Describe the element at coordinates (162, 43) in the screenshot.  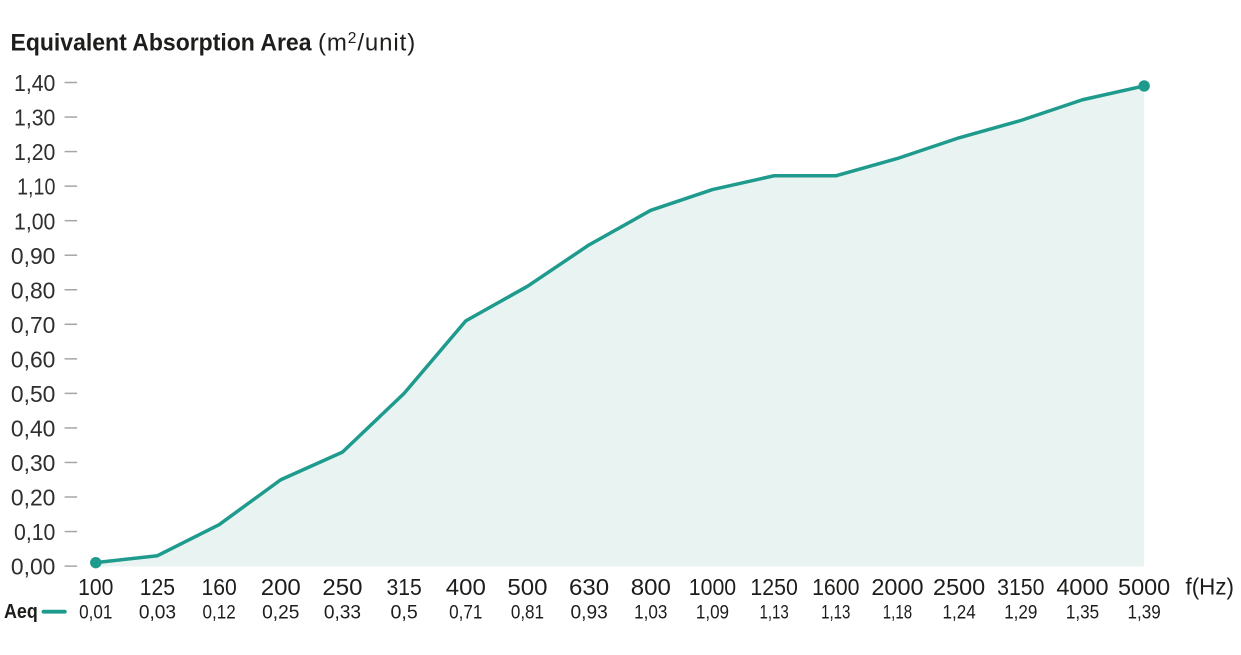
I see `svg-text: Equivalent Absorption Area` at that location.